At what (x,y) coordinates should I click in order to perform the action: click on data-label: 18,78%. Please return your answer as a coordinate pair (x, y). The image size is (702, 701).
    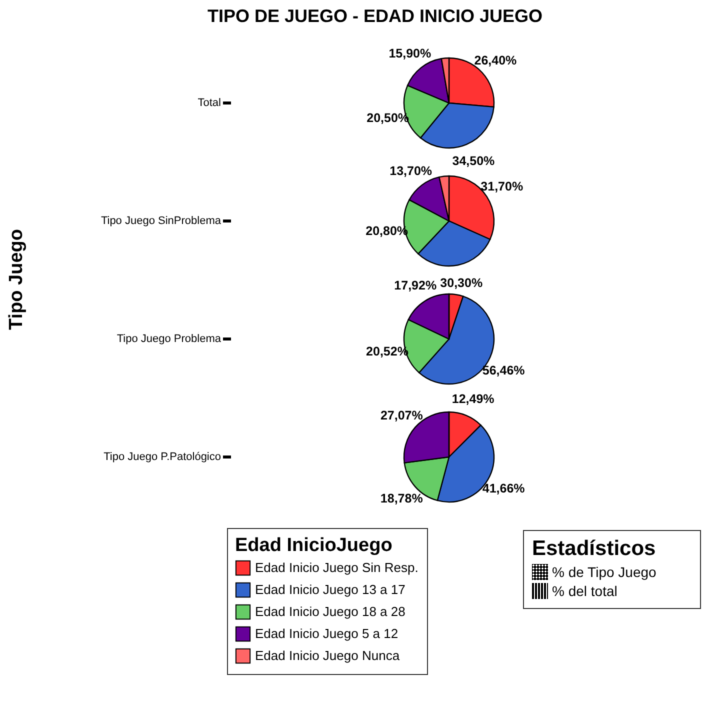
    Looking at the image, I should click on (401, 499).